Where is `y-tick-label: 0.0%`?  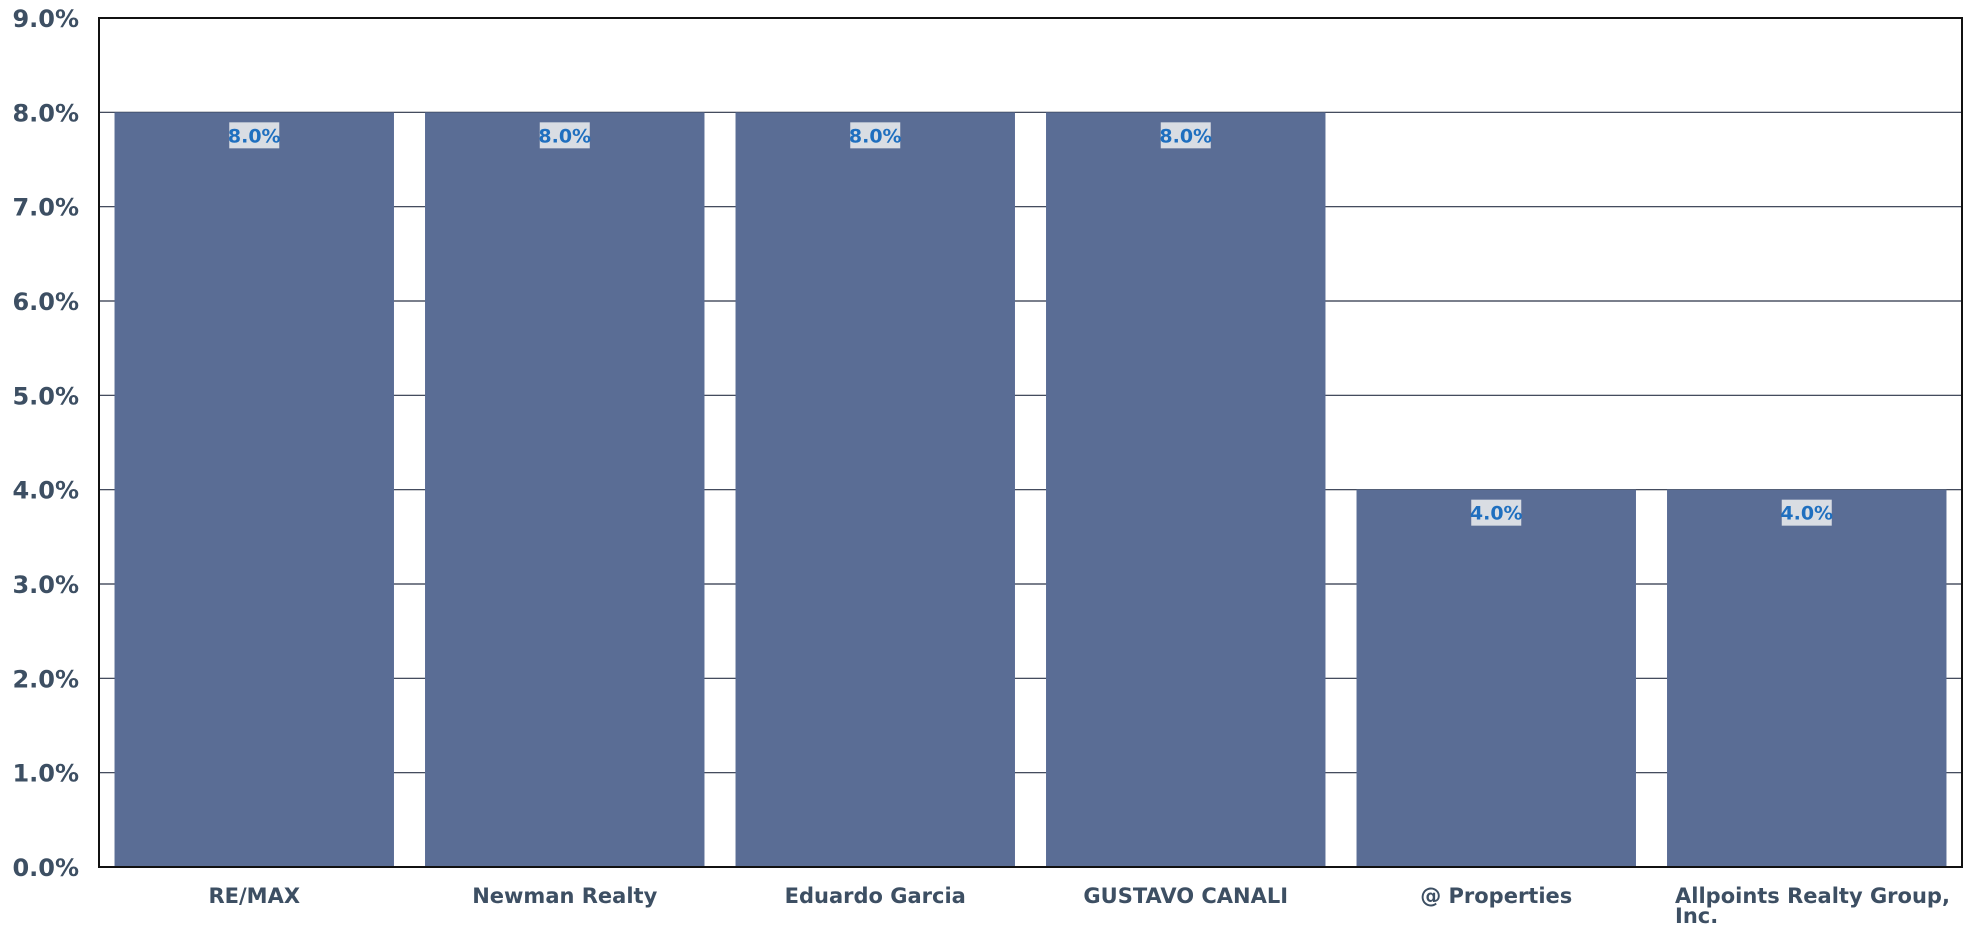 y-tick-label: 0.0% is located at coordinates (45, 868).